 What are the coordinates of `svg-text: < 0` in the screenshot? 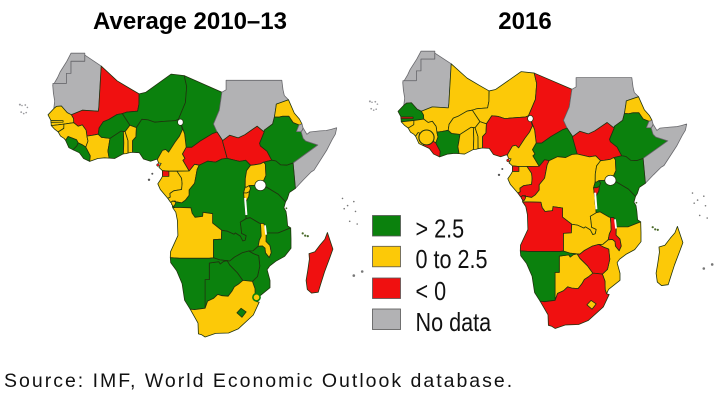 It's located at (431, 291).